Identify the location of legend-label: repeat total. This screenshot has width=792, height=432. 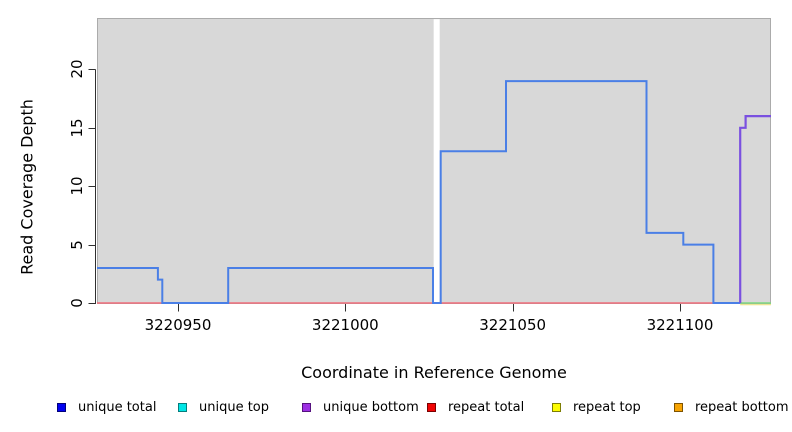
(486, 407).